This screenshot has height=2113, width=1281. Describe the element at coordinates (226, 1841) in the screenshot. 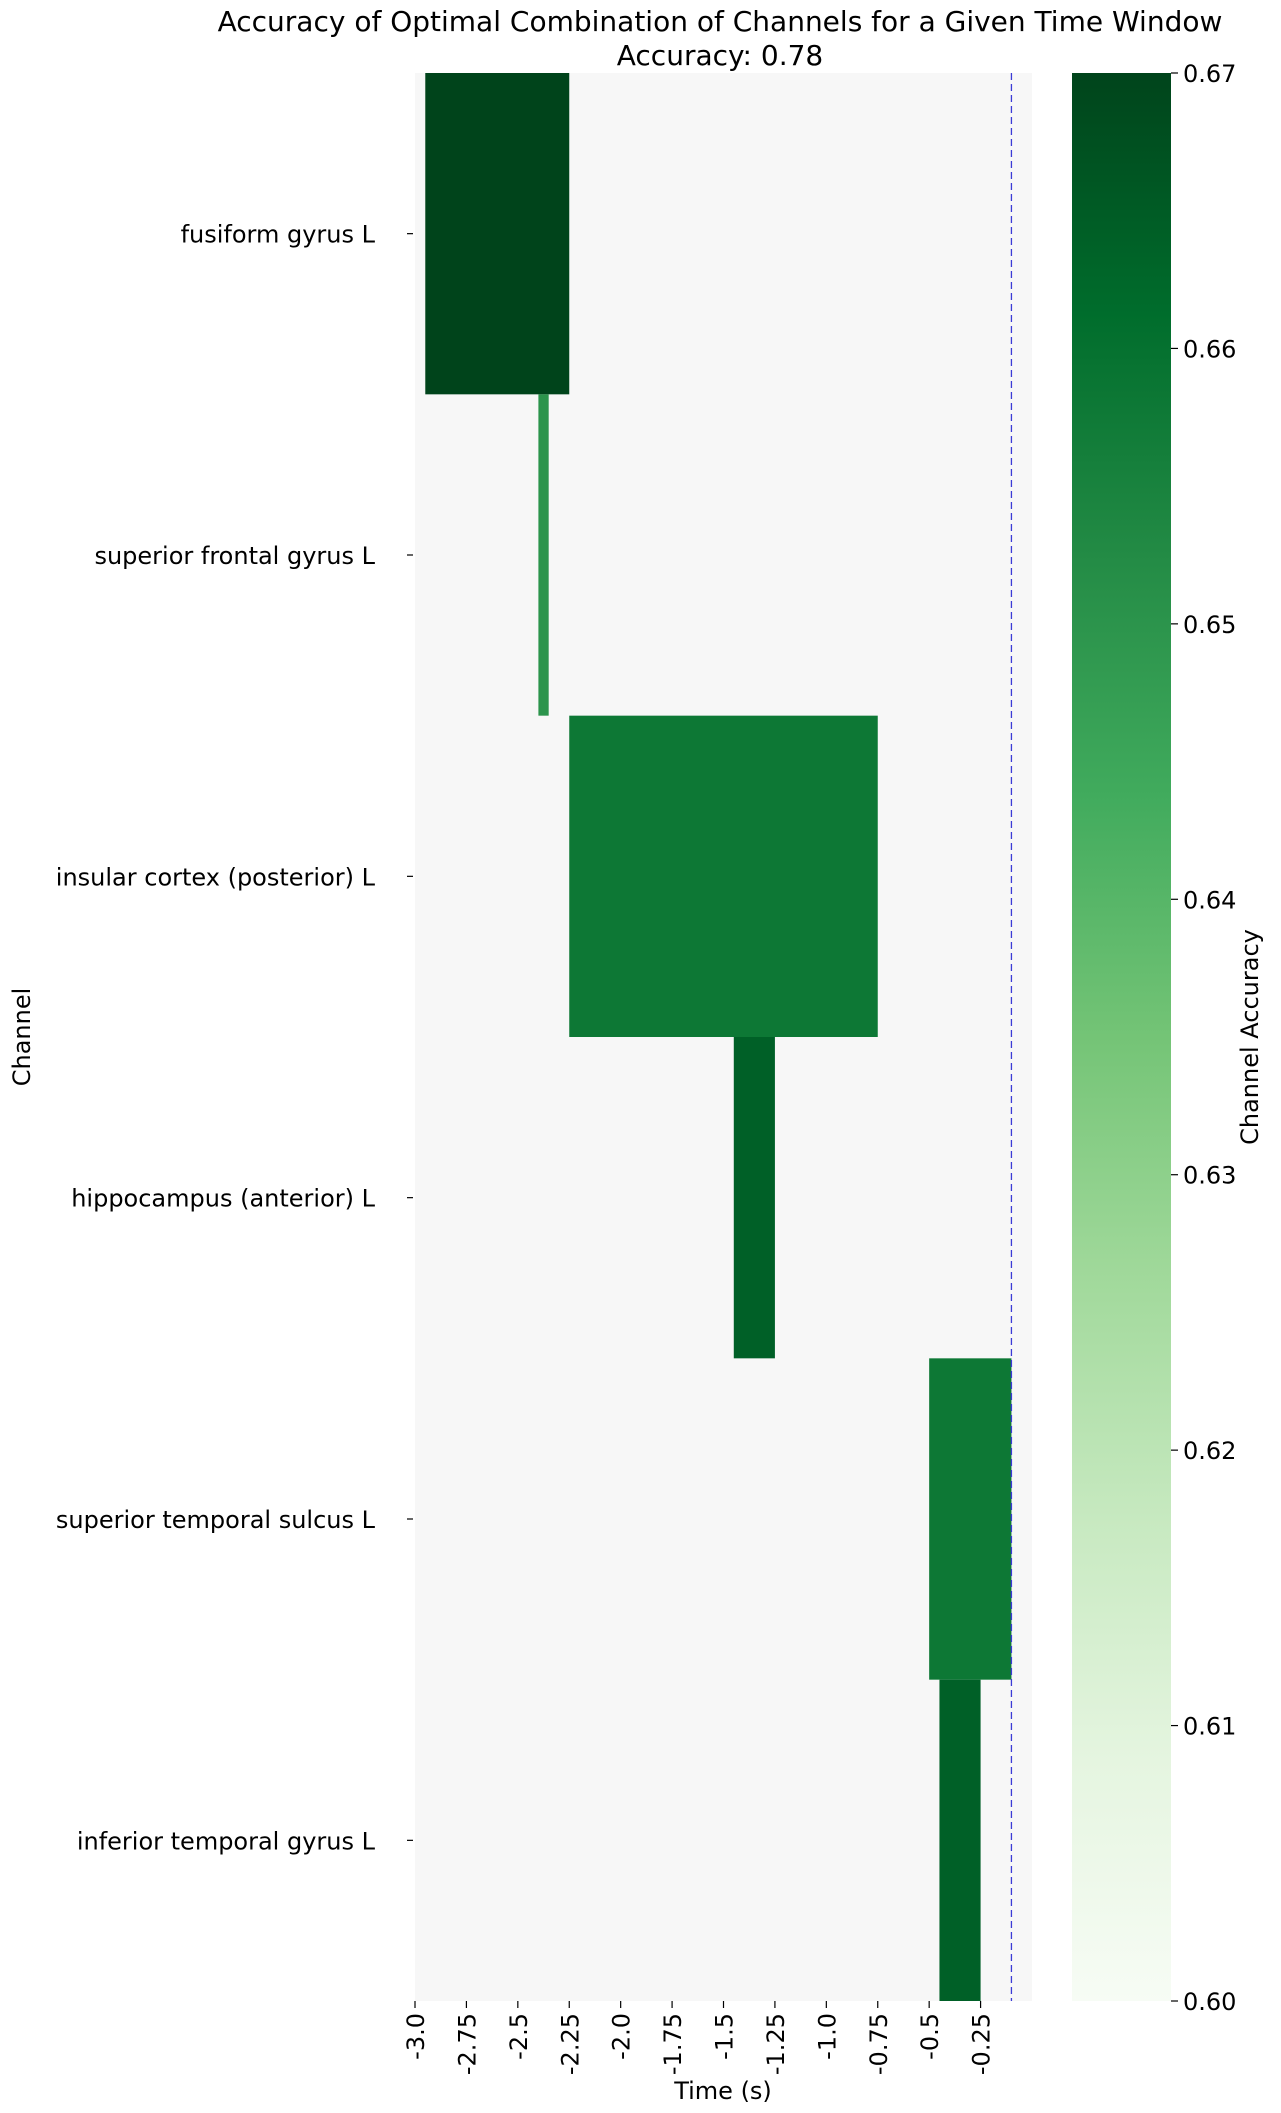

I see `y-tick-label: inferior temporal gyrus L` at that location.